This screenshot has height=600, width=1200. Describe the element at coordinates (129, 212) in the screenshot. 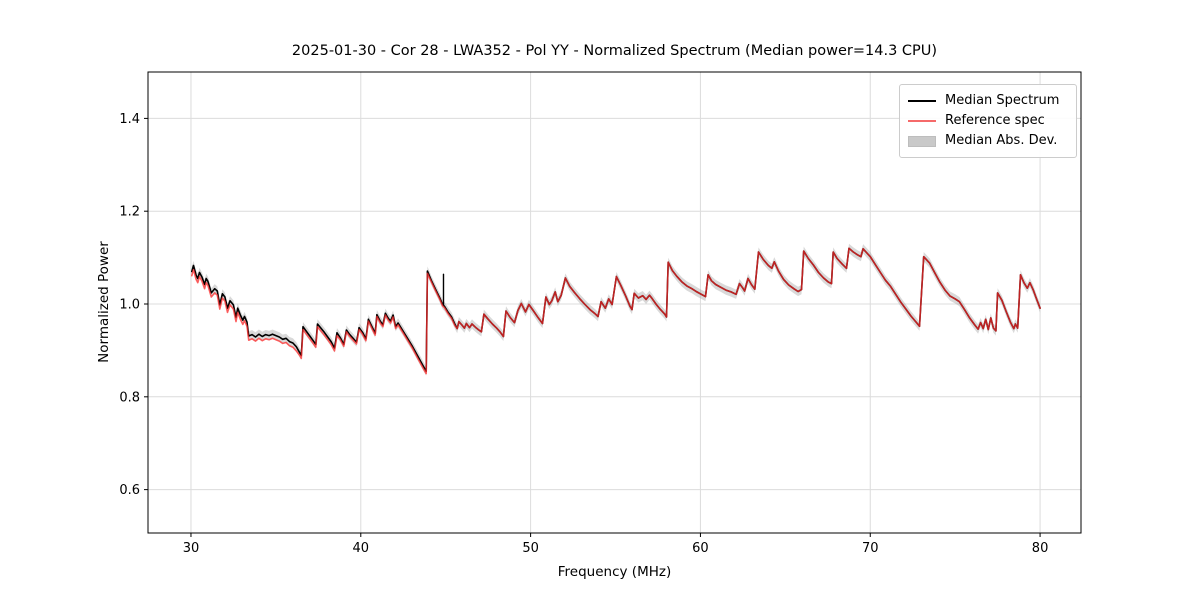

I see `y-tick-label: 1.2` at that location.